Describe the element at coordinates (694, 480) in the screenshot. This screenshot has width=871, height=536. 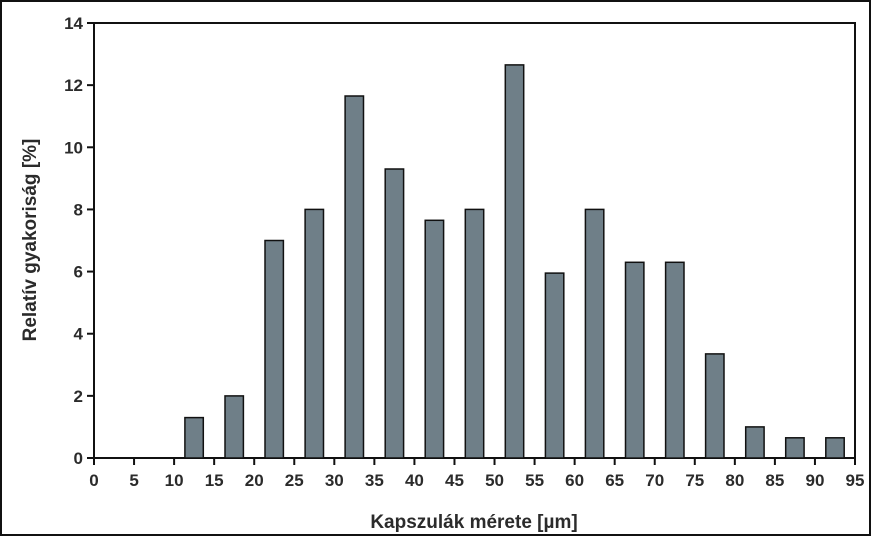
I see `x-tick-label-15: 75` at that location.